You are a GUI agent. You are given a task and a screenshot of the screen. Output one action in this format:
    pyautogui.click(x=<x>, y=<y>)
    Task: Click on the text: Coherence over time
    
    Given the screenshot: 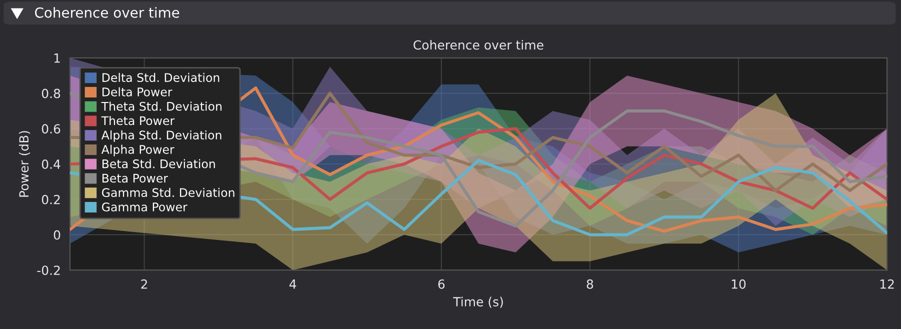 What is the action you would take?
    pyautogui.click(x=107, y=12)
    